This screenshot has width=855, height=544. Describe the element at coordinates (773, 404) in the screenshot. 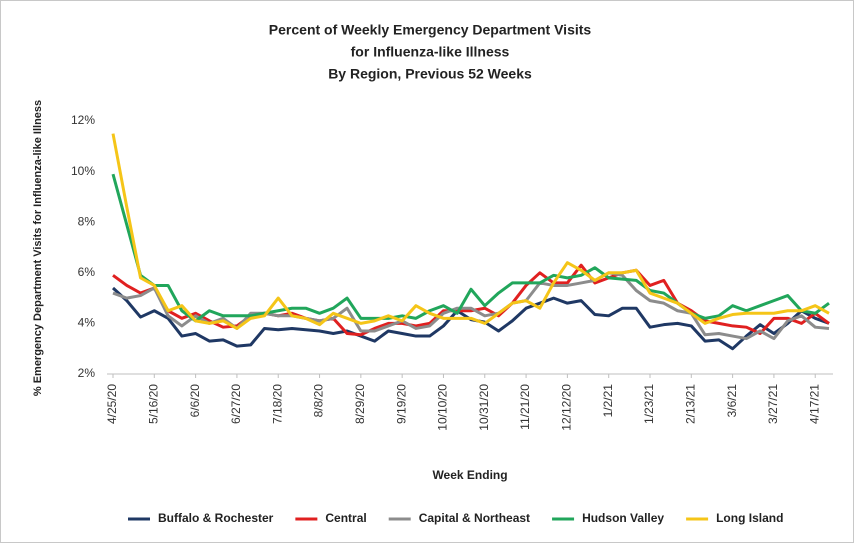

I see `x-tick-label: 3/27/21` at that location.